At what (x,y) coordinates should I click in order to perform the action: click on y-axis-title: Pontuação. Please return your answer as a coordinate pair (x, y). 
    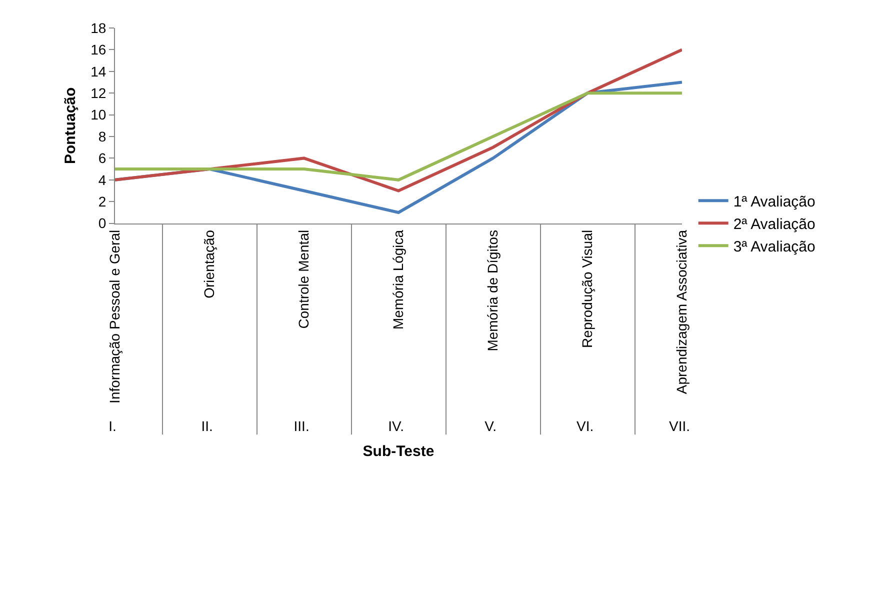
    Looking at the image, I should click on (70, 125).